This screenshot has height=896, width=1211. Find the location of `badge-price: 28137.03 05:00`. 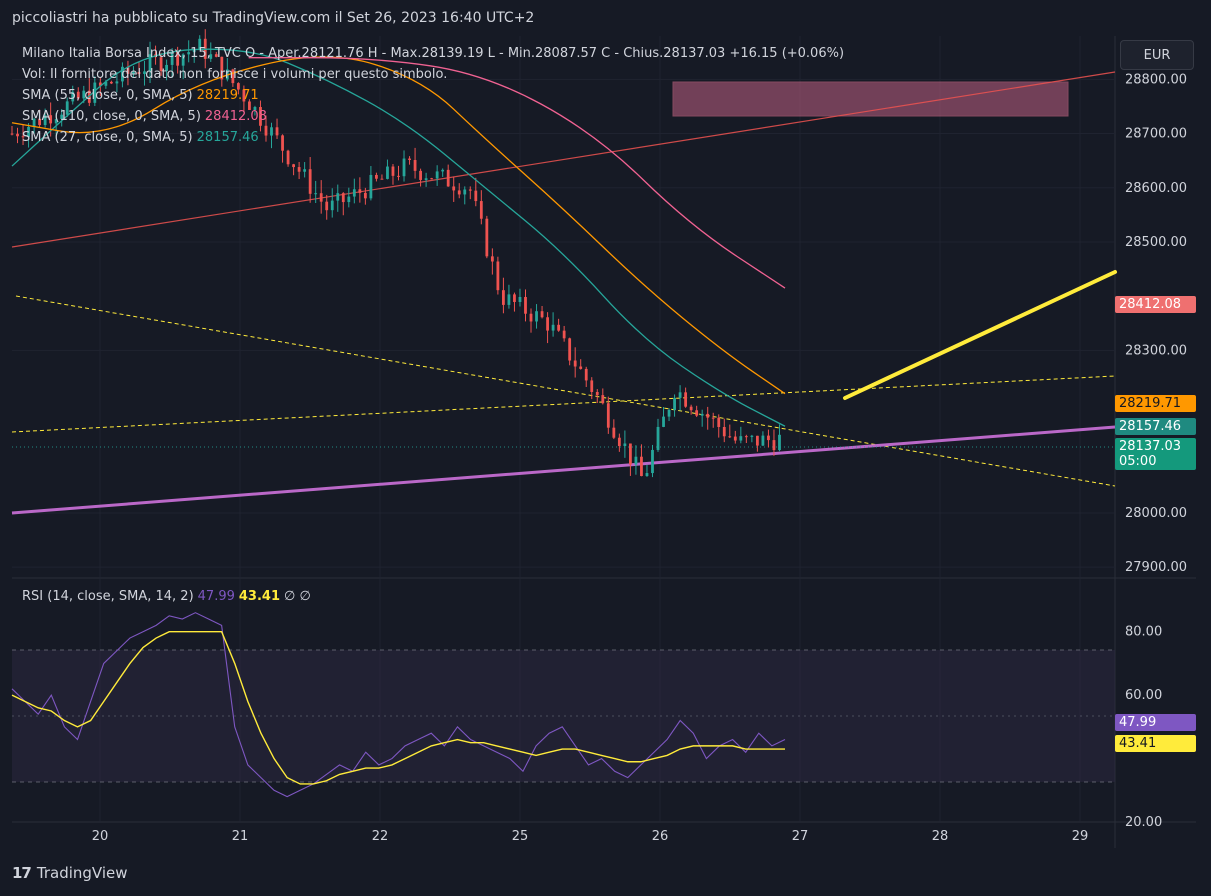

badge-price: 28137.03 05:00 is located at coordinates (1155, 454).